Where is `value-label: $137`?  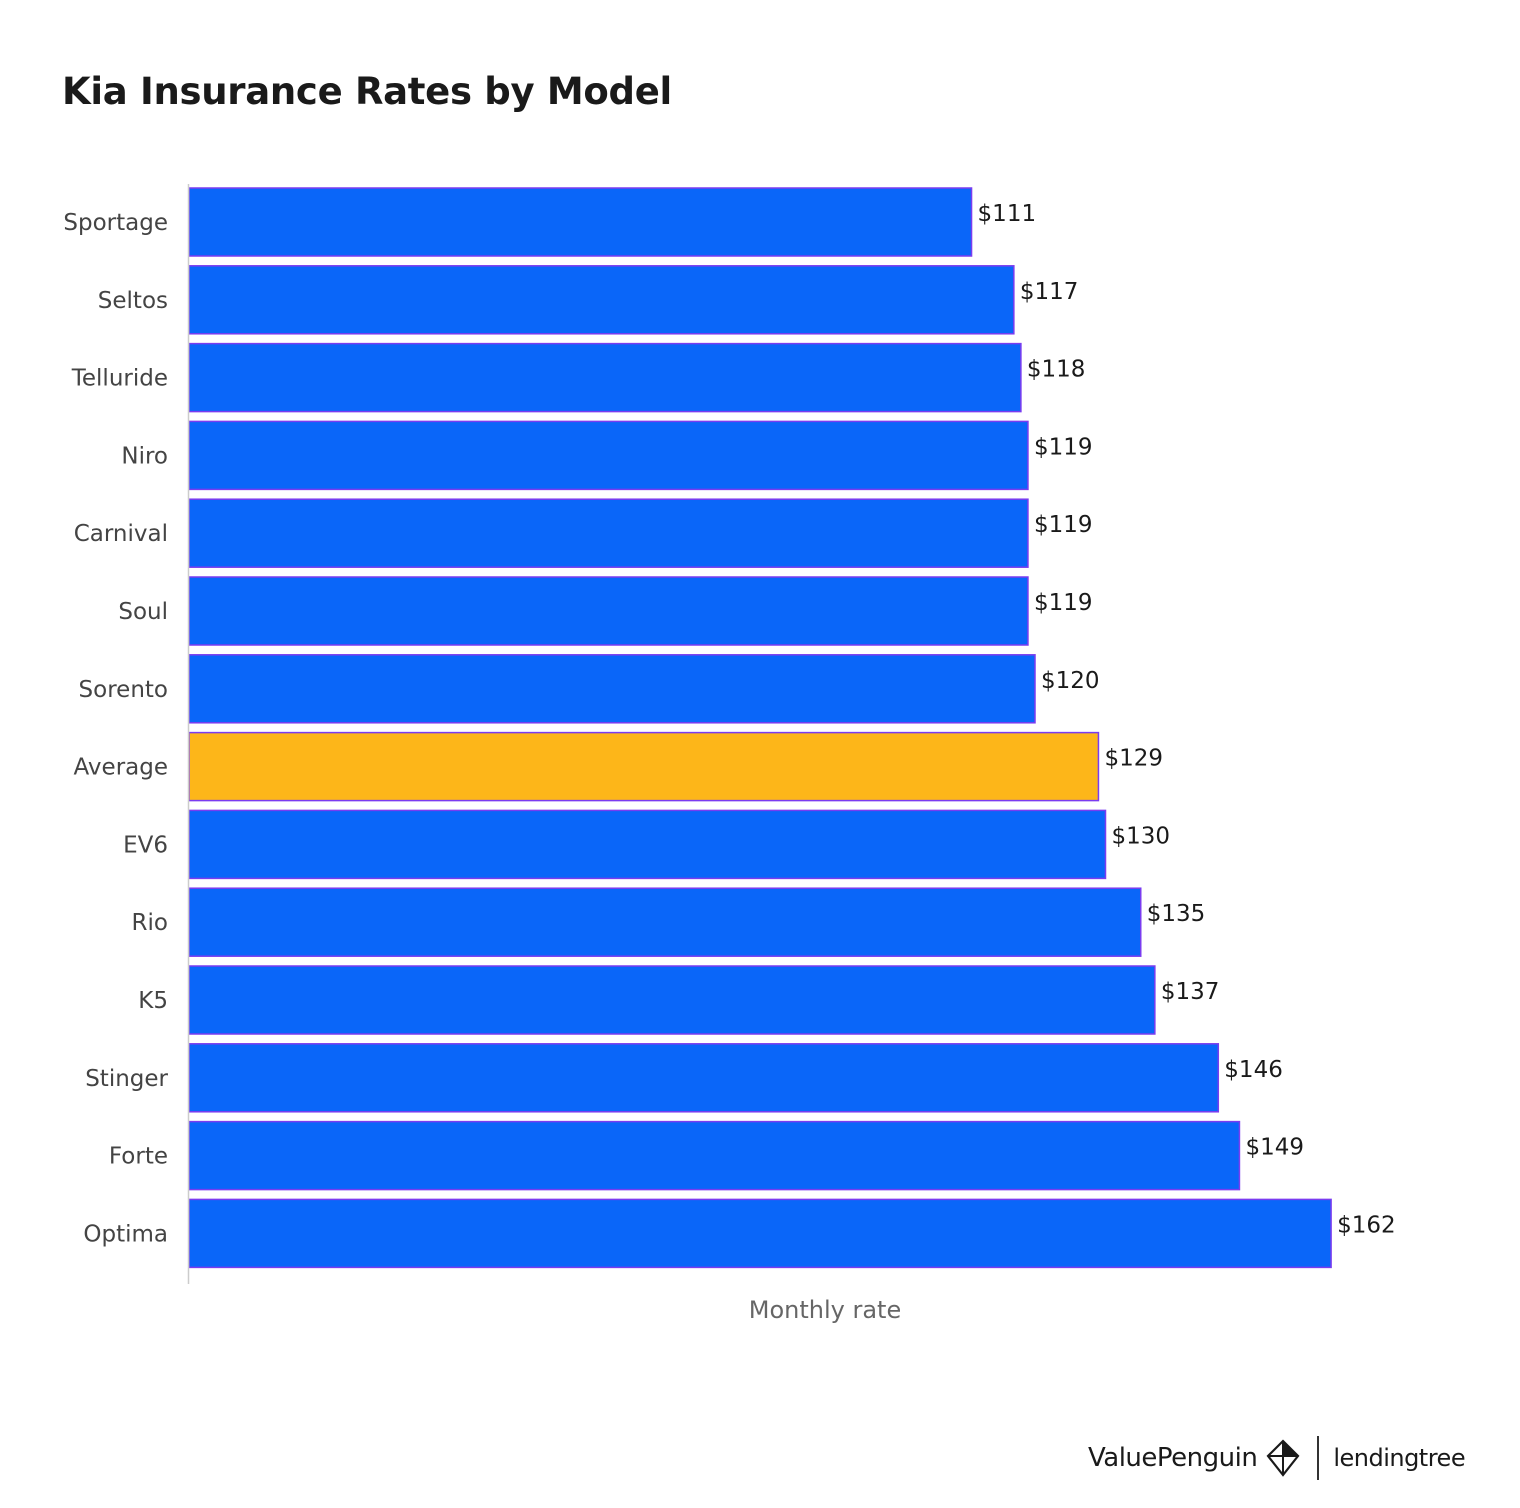
value-label: $137 is located at coordinates (1190, 992).